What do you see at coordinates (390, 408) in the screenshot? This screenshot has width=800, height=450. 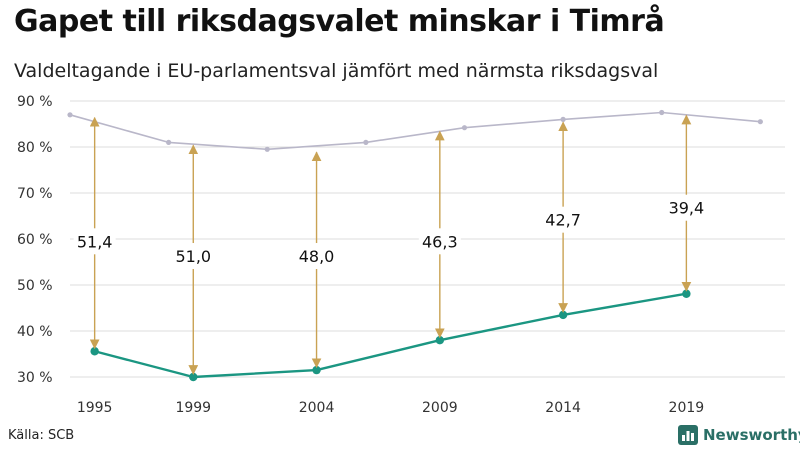 I see `x-axis: 1995 1999 2004 2009 2014 2019` at bounding box center [390, 408].